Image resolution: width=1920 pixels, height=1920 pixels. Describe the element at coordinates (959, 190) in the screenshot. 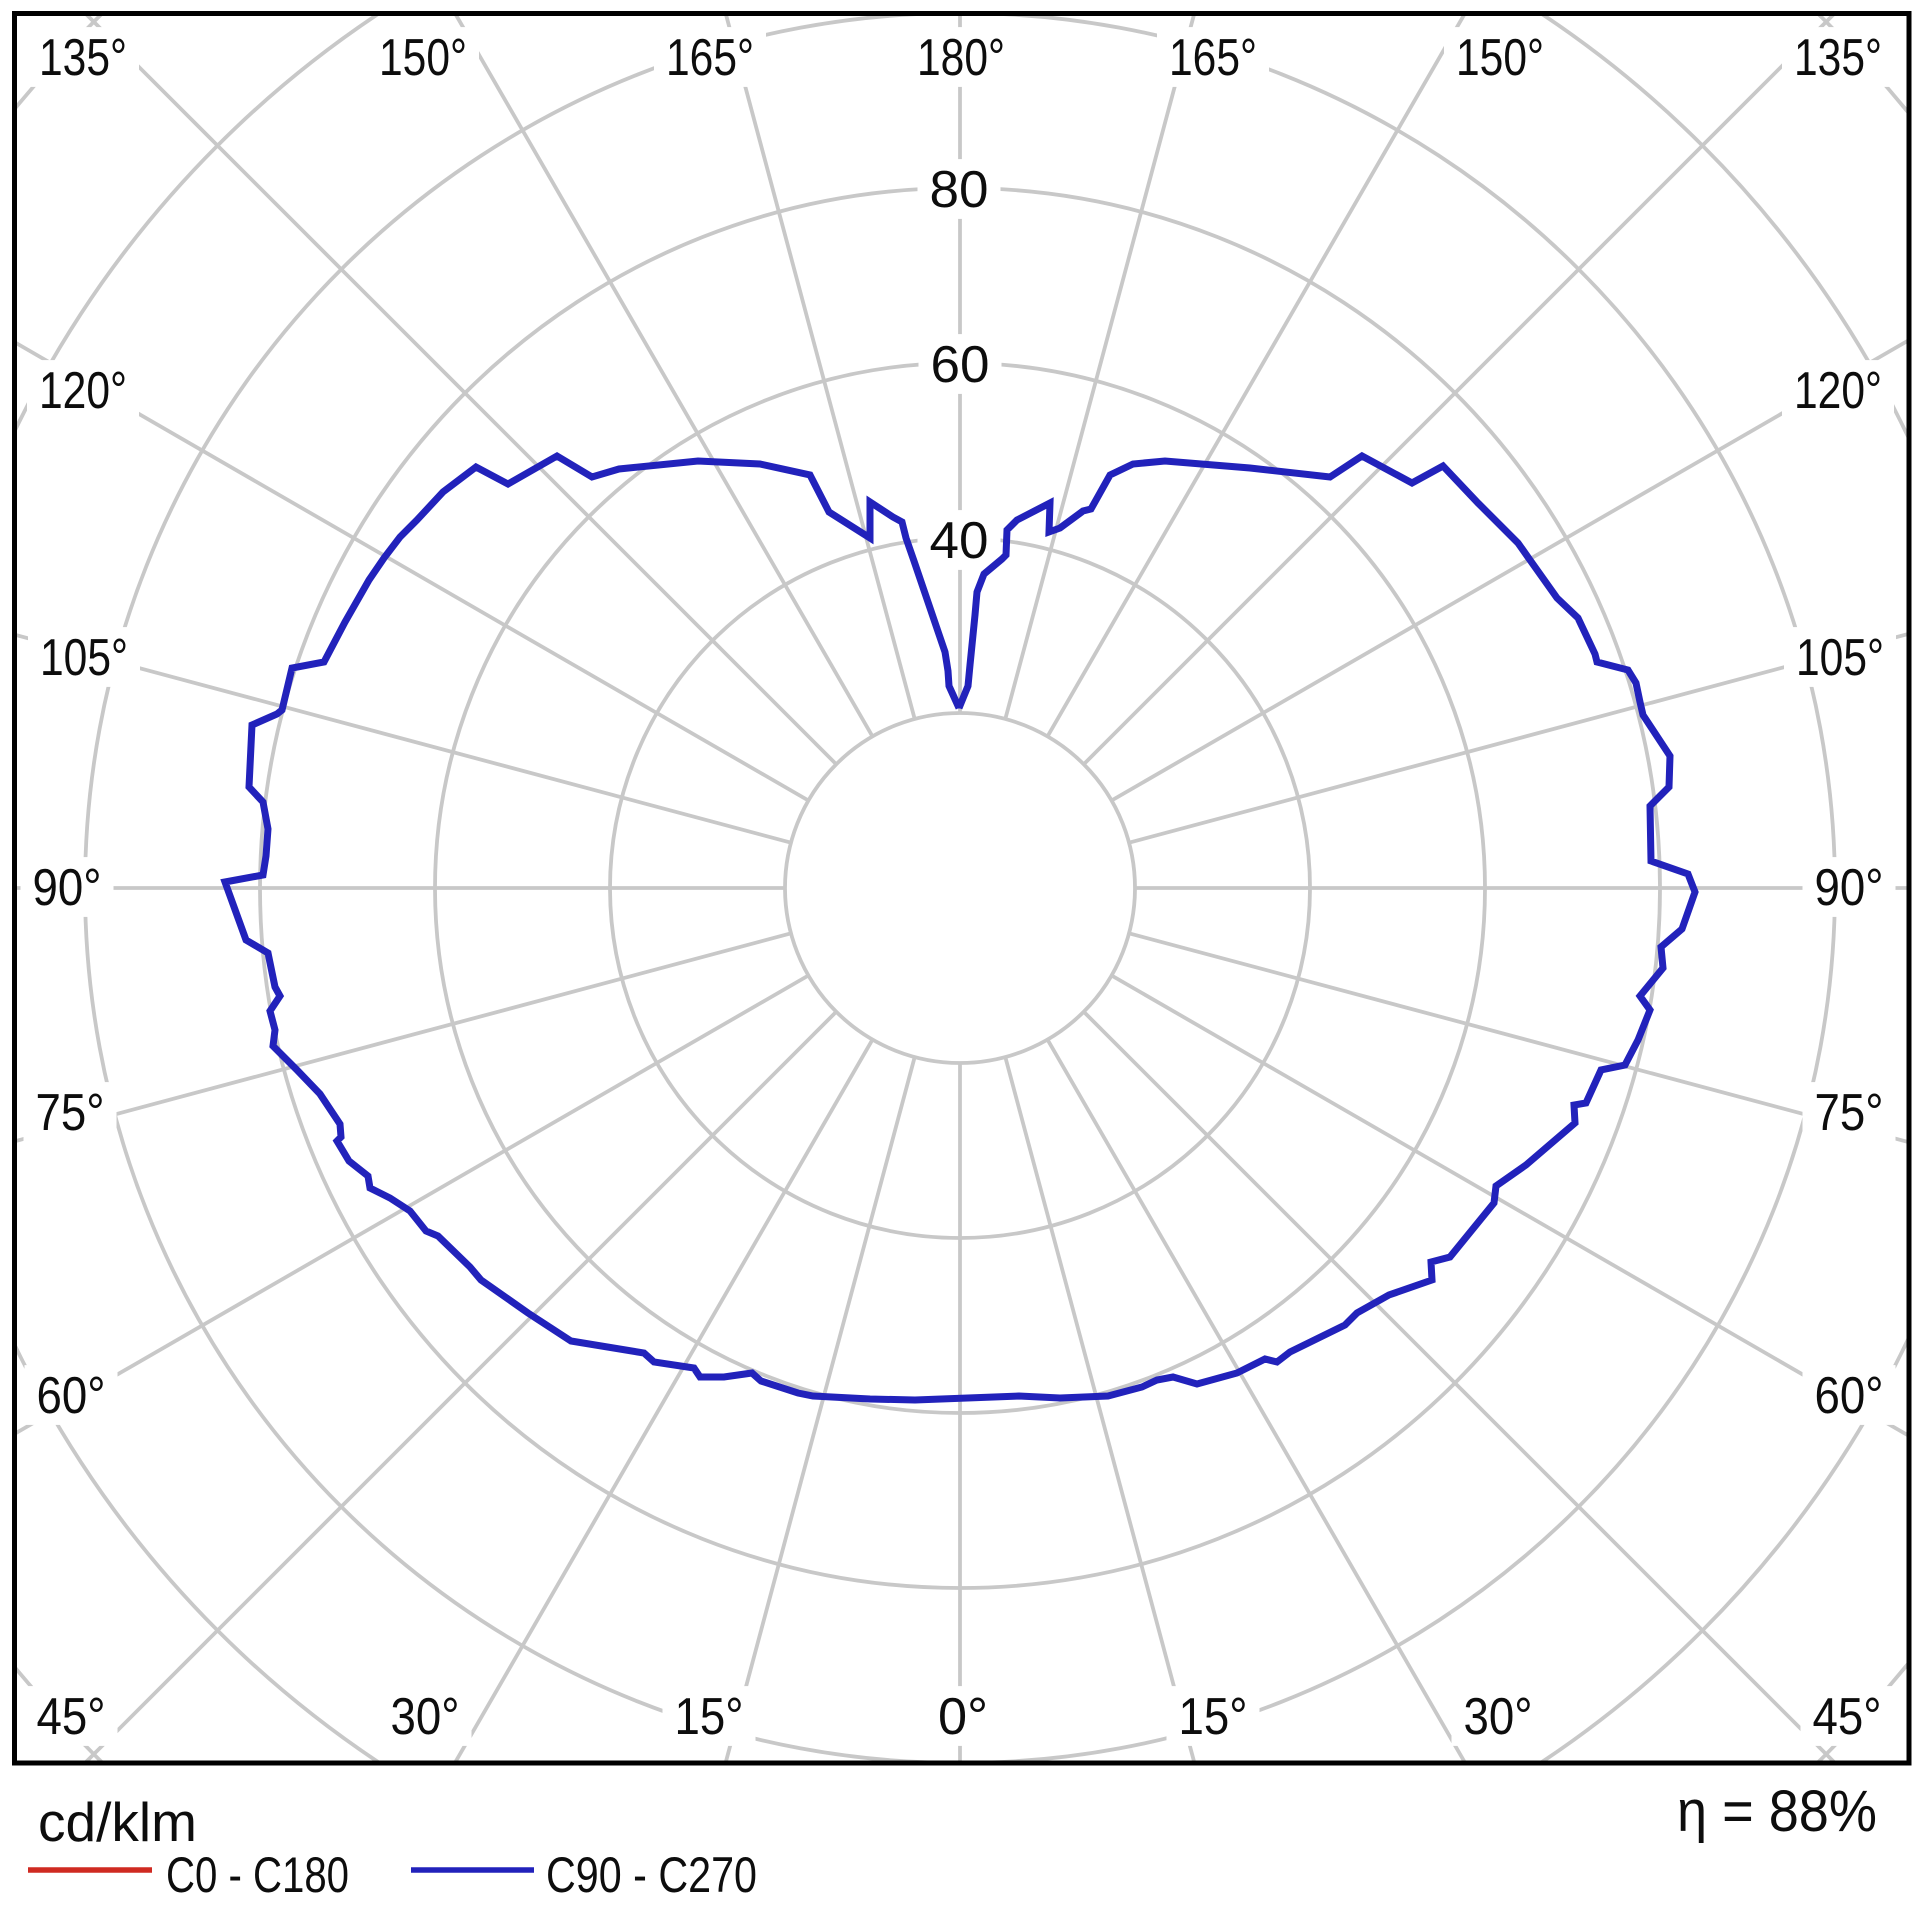

I see `svg-text: 80` at that location.